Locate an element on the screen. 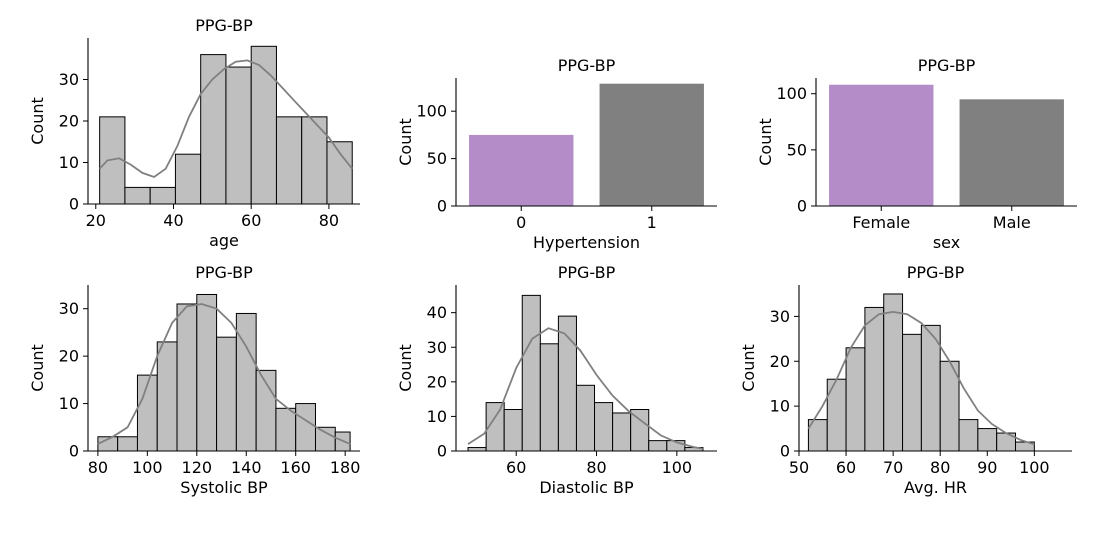  y-tick-label: 40 is located at coordinates (437, 312).